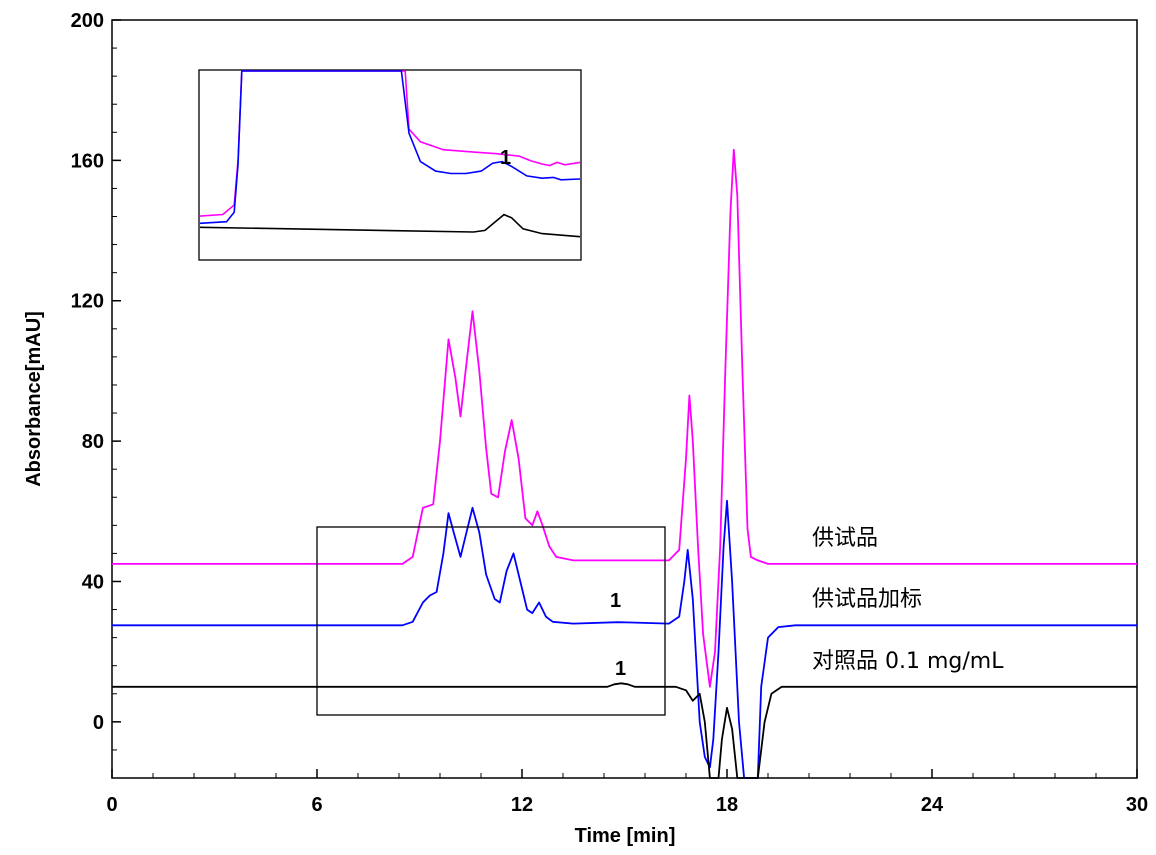 Image resolution: width=1156 pixels, height=855 pixels. What do you see at coordinates (34, 399) in the screenshot?
I see `y-axis-title: Absorbance[mAU]` at bounding box center [34, 399].